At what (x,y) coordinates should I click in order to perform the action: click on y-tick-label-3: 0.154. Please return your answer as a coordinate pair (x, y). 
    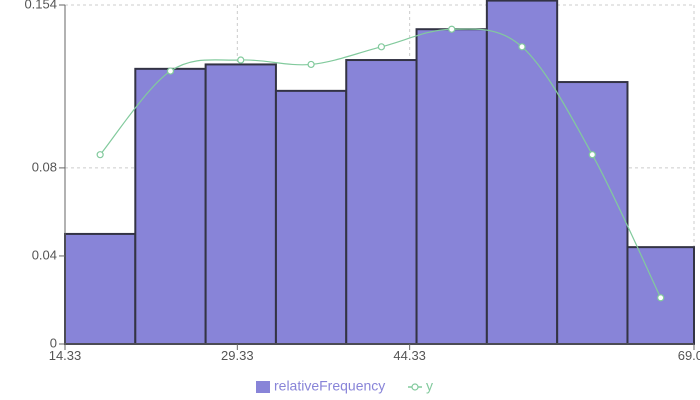
    Looking at the image, I should click on (40, 5).